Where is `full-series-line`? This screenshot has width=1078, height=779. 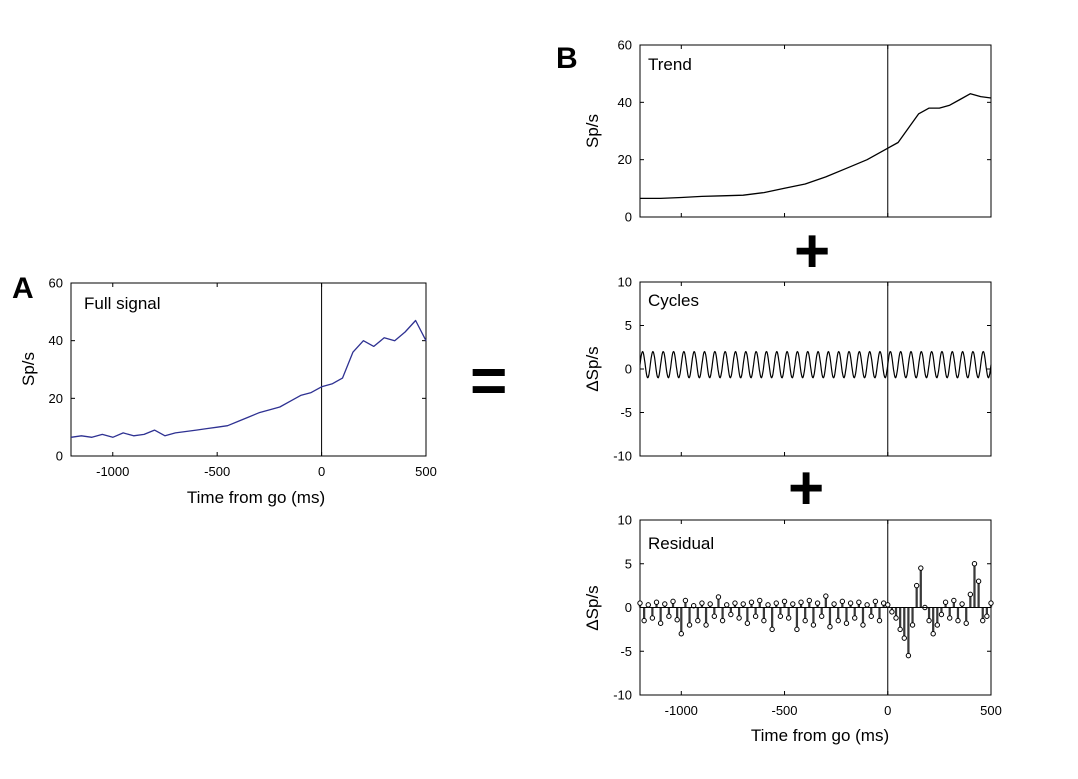 full-series-line is located at coordinates (248, 378).